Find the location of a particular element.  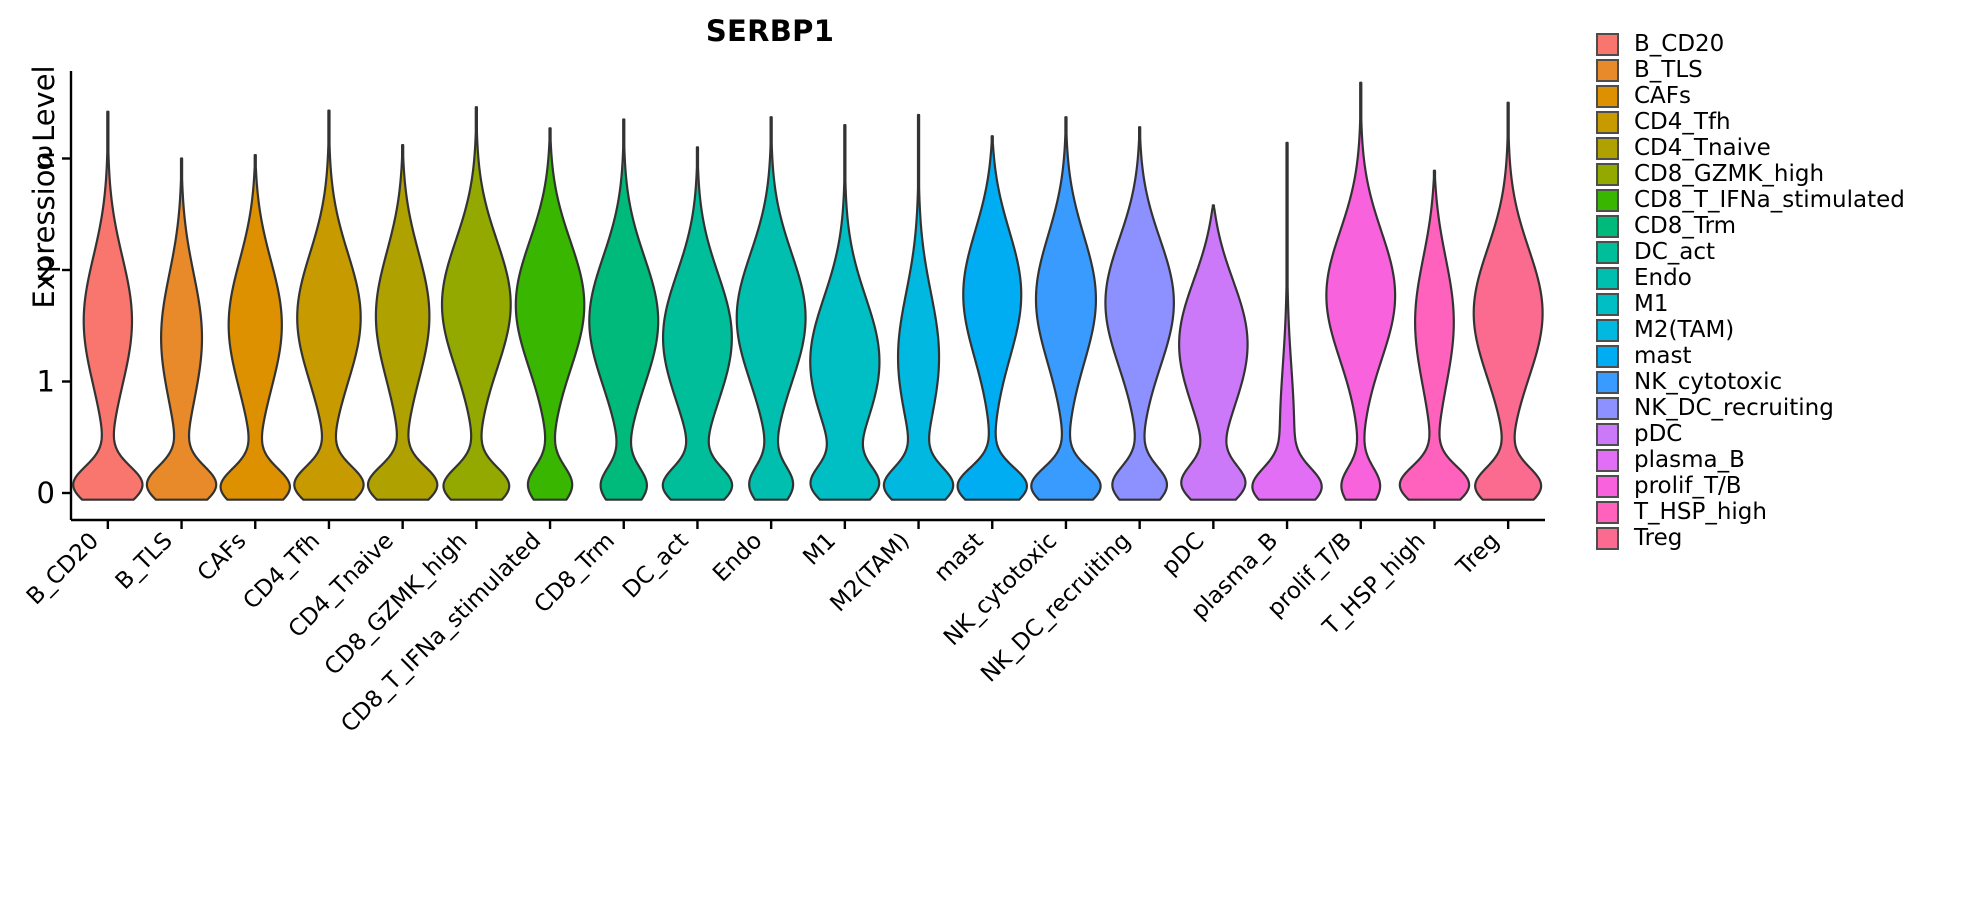

legend-item-B_TLS: B_TLS is located at coordinates (1780, 70).